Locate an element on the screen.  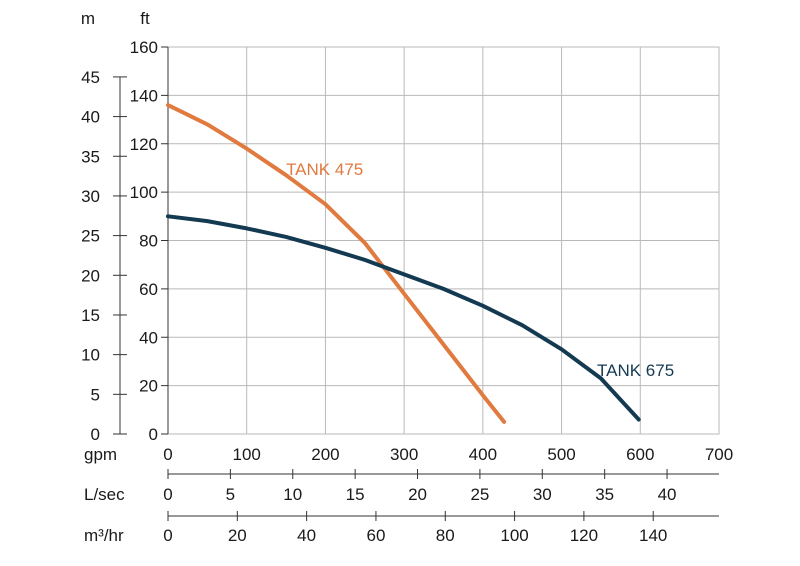
m-tick-label: 5 is located at coordinates (95, 394).